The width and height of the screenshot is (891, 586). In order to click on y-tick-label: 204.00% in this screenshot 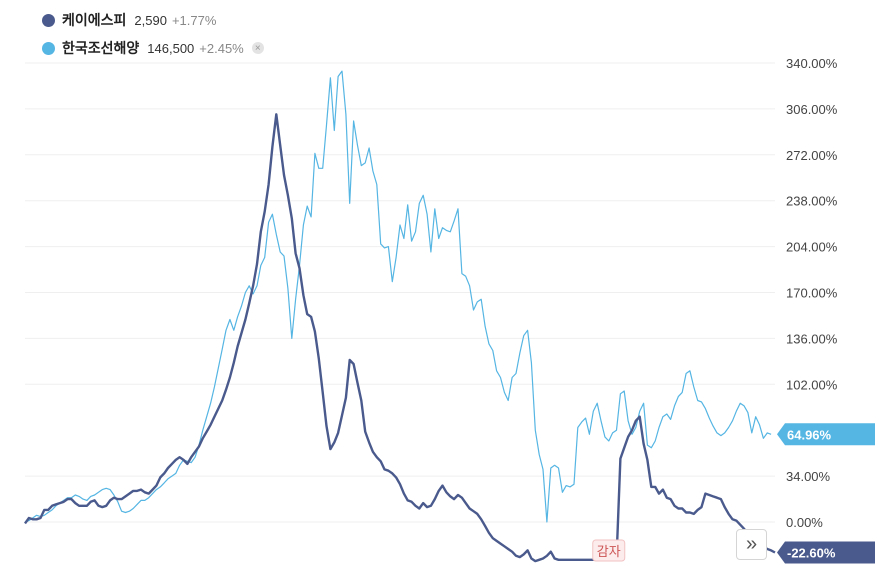, I will do `click(812, 247)`.